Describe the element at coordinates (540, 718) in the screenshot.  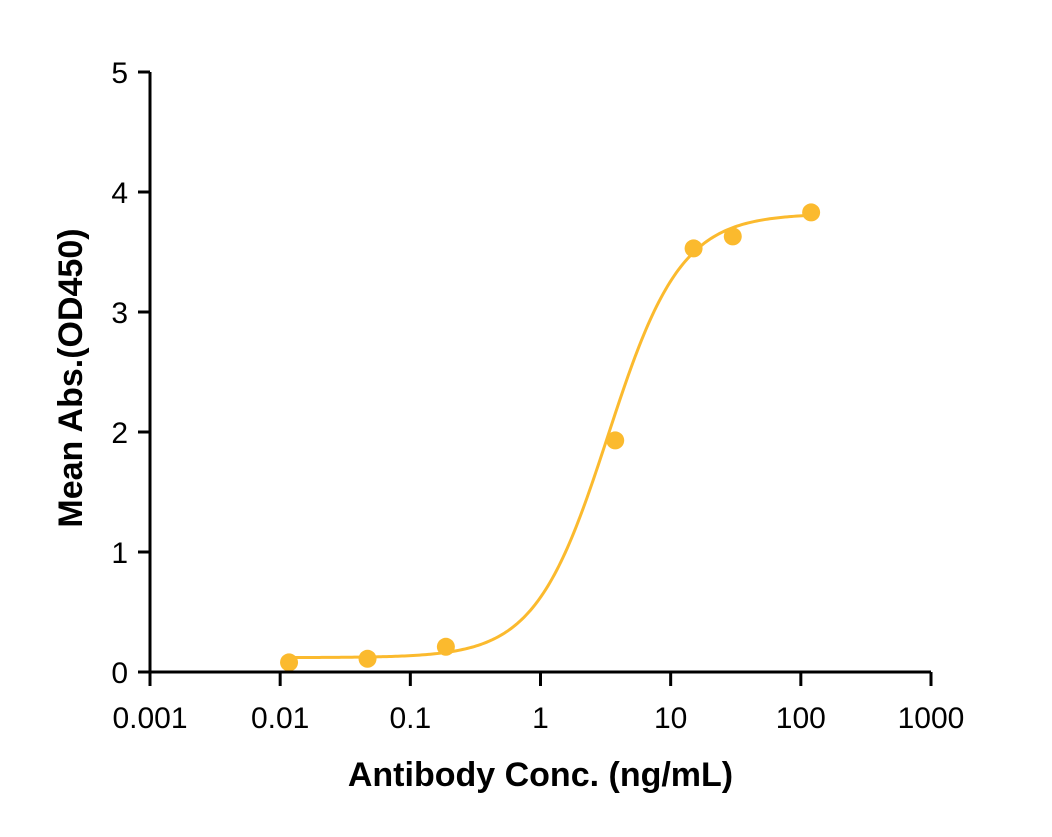
I see `x-tick-label: 1` at that location.